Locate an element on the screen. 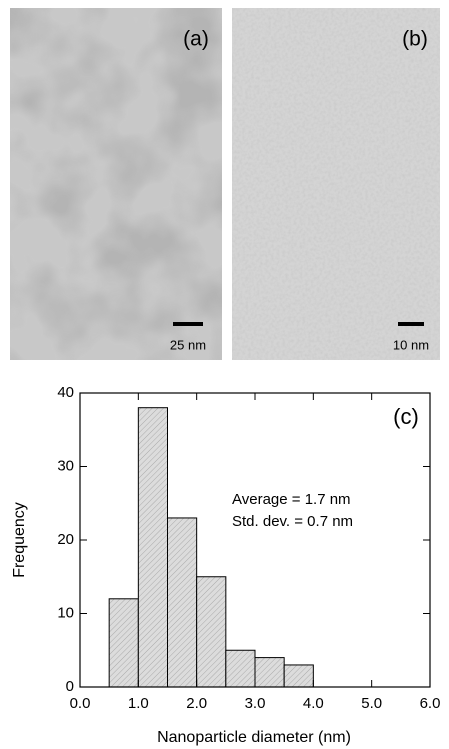  y-tick-label: 40 is located at coordinates (65, 392).